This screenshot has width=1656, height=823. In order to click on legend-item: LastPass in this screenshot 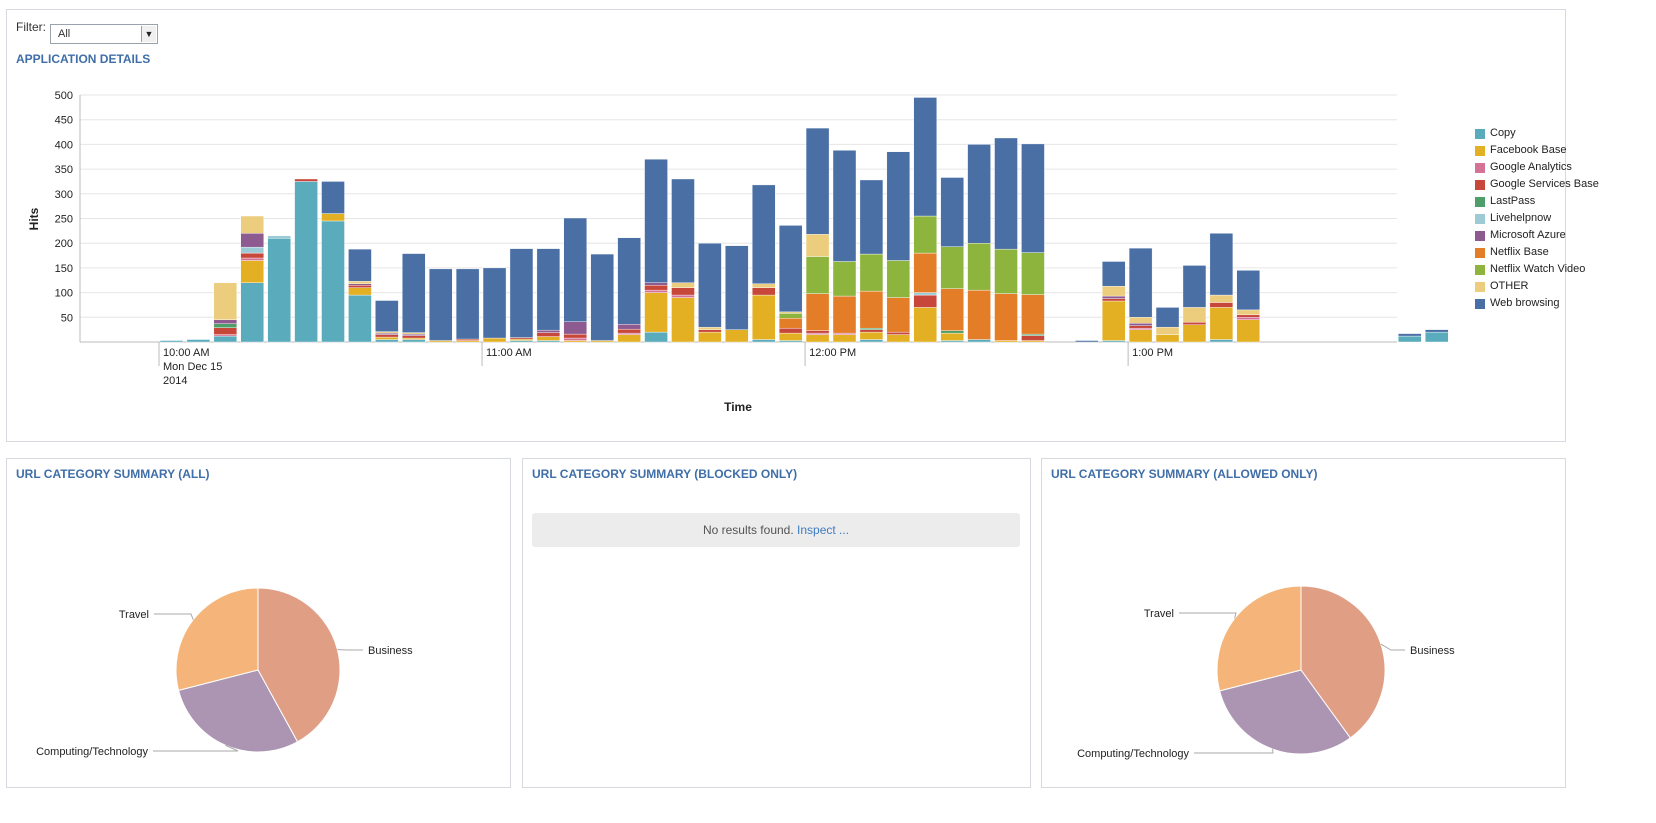, I will do `click(1505, 201)`.